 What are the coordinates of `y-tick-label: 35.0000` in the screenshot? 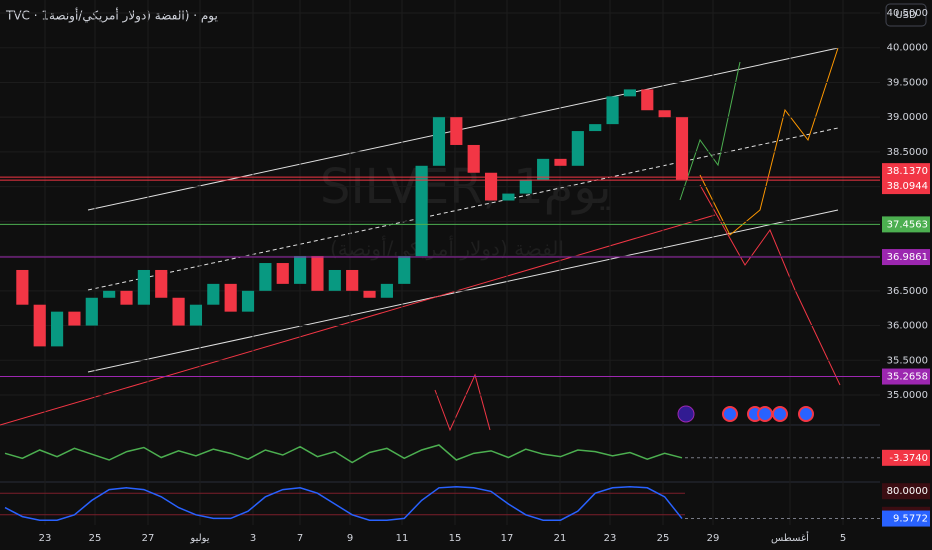 It's located at (907, 395).